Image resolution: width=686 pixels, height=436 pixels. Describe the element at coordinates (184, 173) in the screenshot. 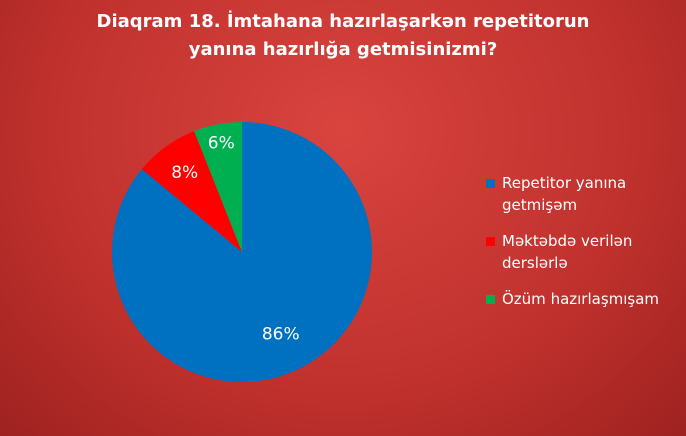

I see `data-label: 8%` at that location.